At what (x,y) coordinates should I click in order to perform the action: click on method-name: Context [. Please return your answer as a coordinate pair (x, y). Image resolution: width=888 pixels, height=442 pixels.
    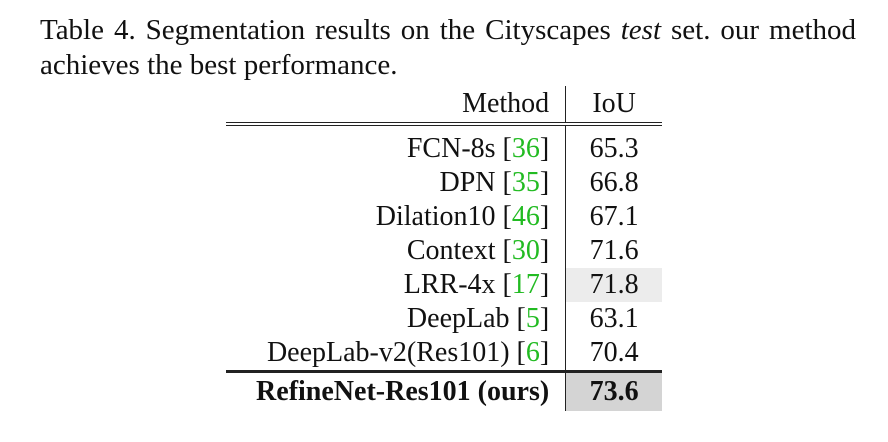
    Looking at the image, I should click on (459, 250).